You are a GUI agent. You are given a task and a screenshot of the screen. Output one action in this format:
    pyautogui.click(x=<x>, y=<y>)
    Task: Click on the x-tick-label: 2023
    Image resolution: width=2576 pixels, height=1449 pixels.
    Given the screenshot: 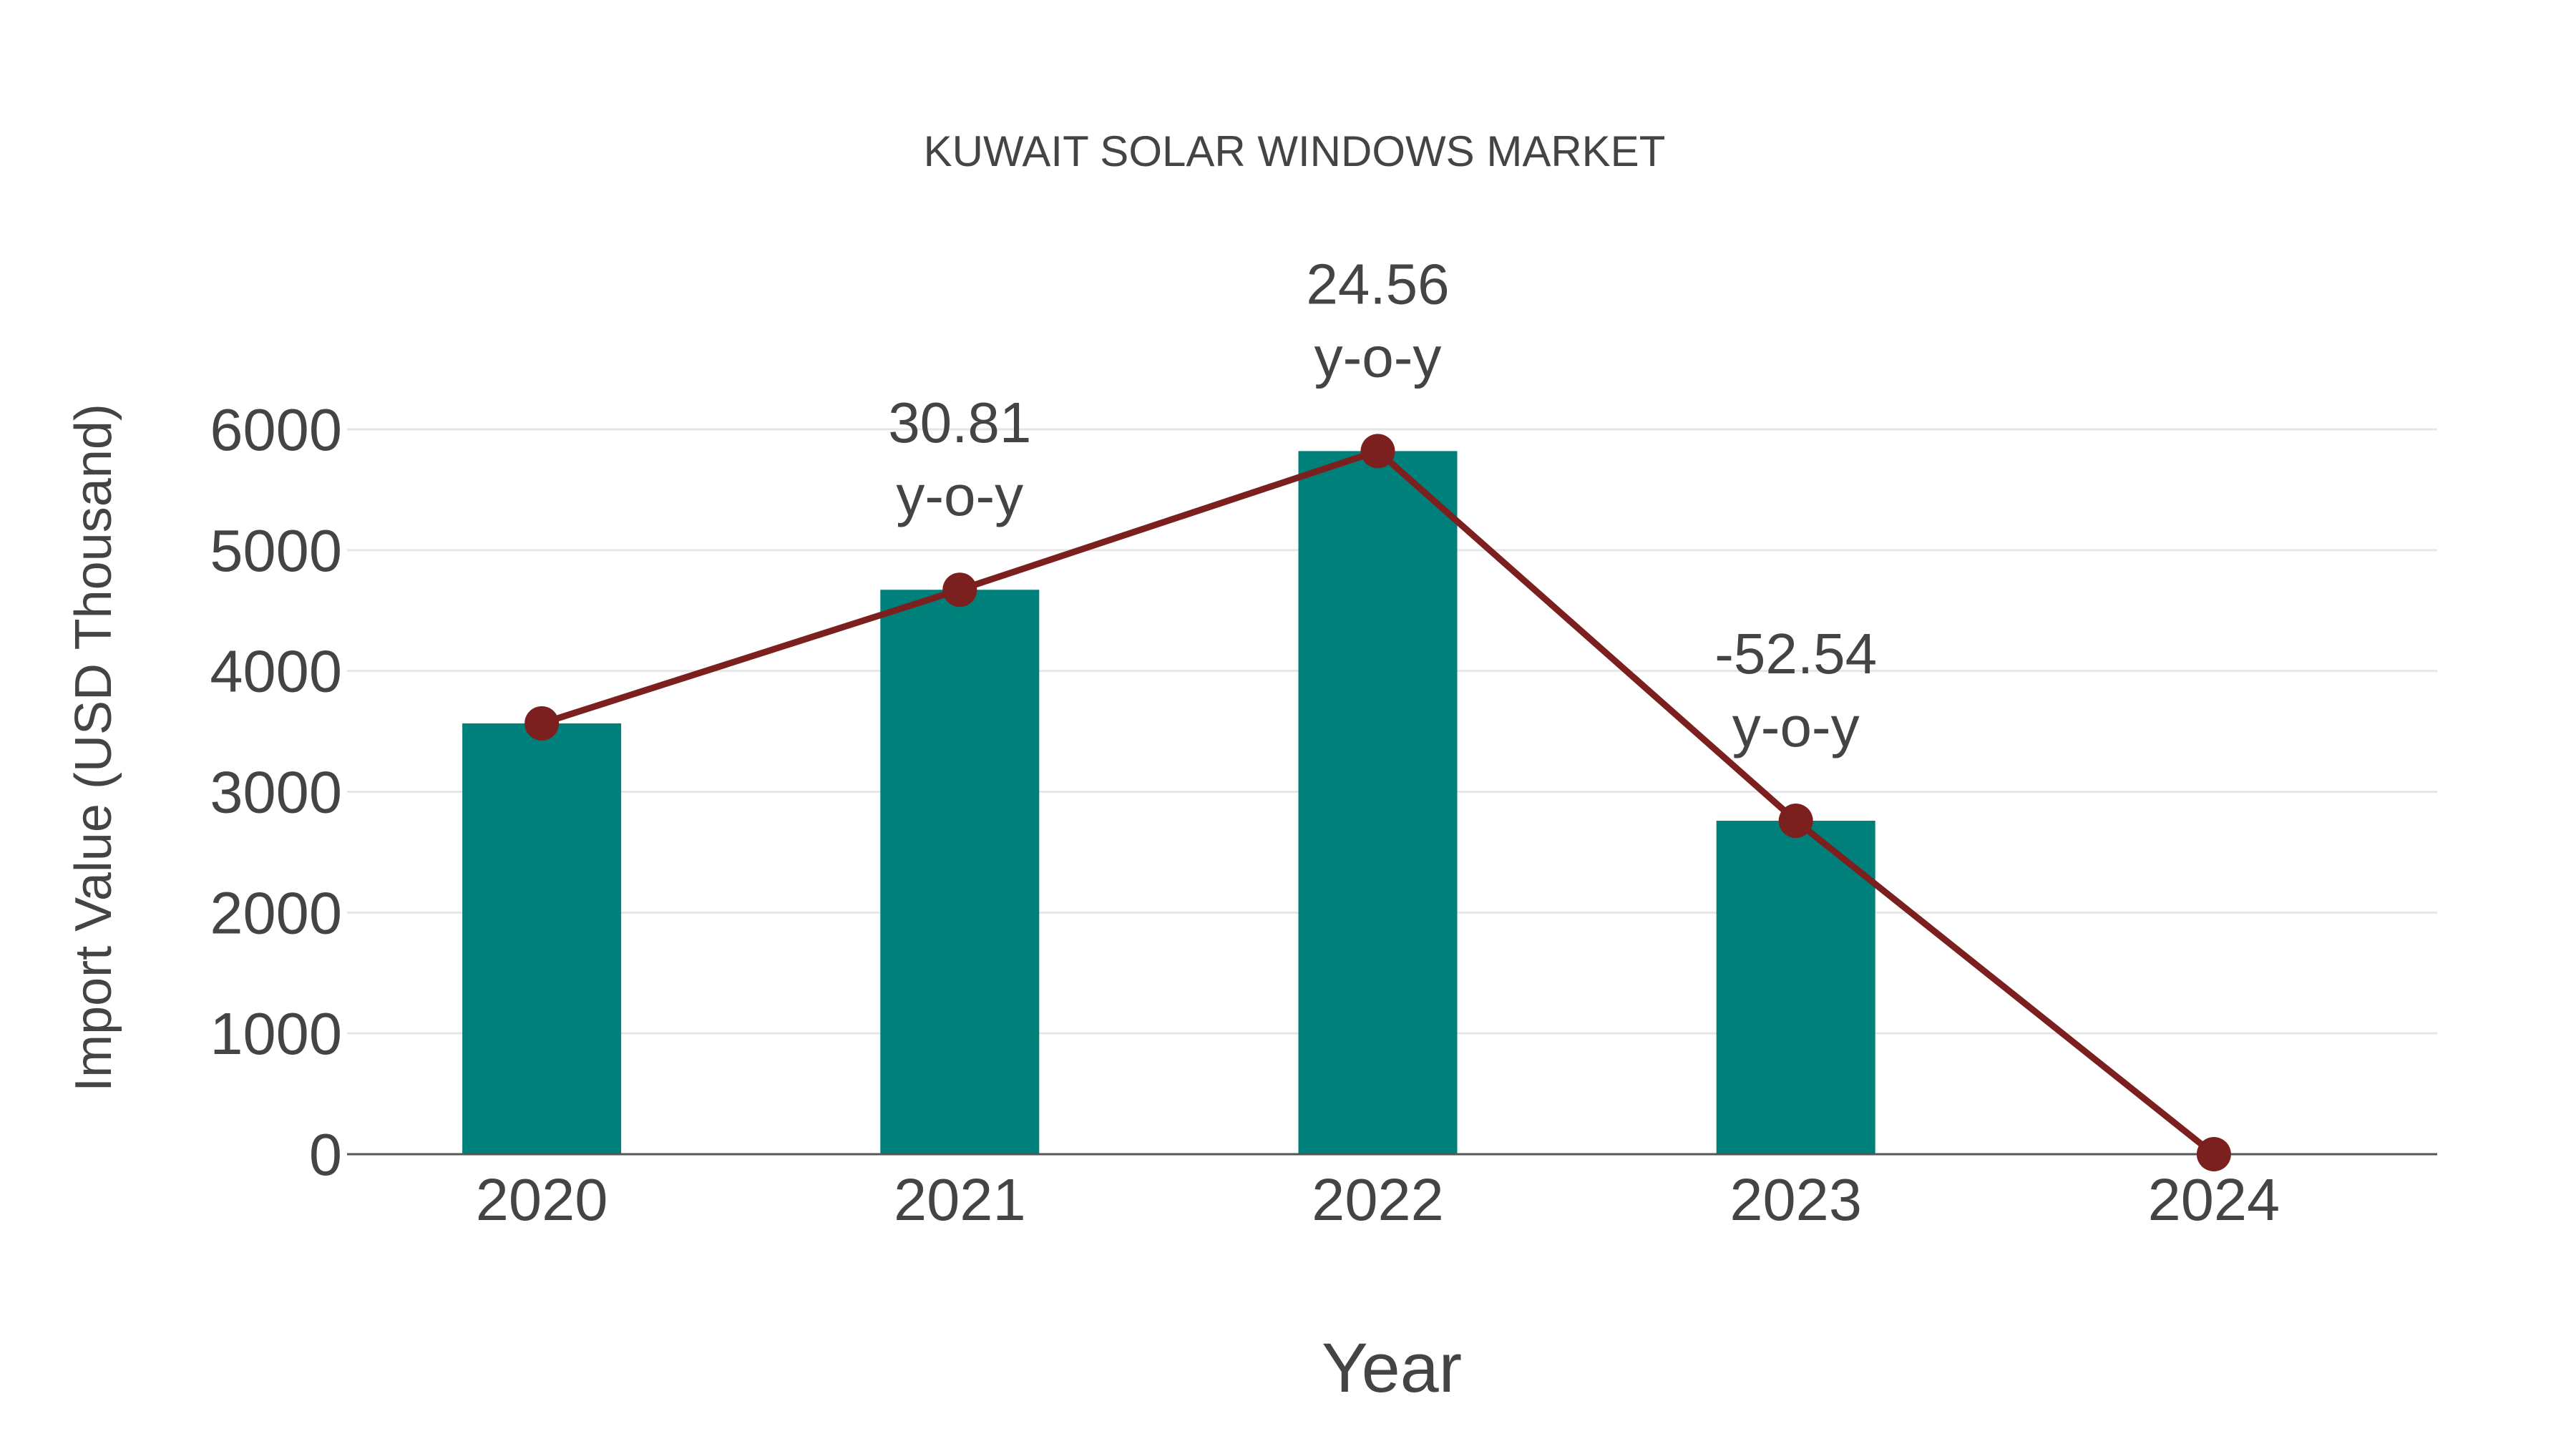 What is the action you would take?
    pyautogui.click(x=1796, y=1199)
    